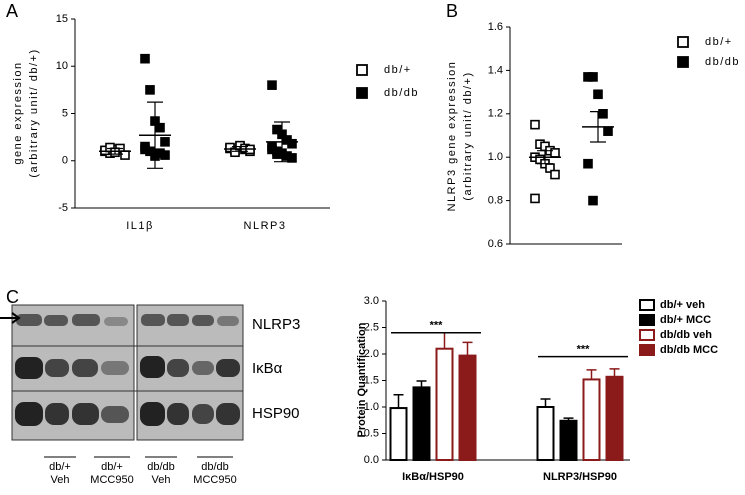 This screenshot has width=745, height=495. What do you see at coordinates (495, 201) in the screenshot?
I see `y-tick-label: 0.8` at bounding box center [495, 201].